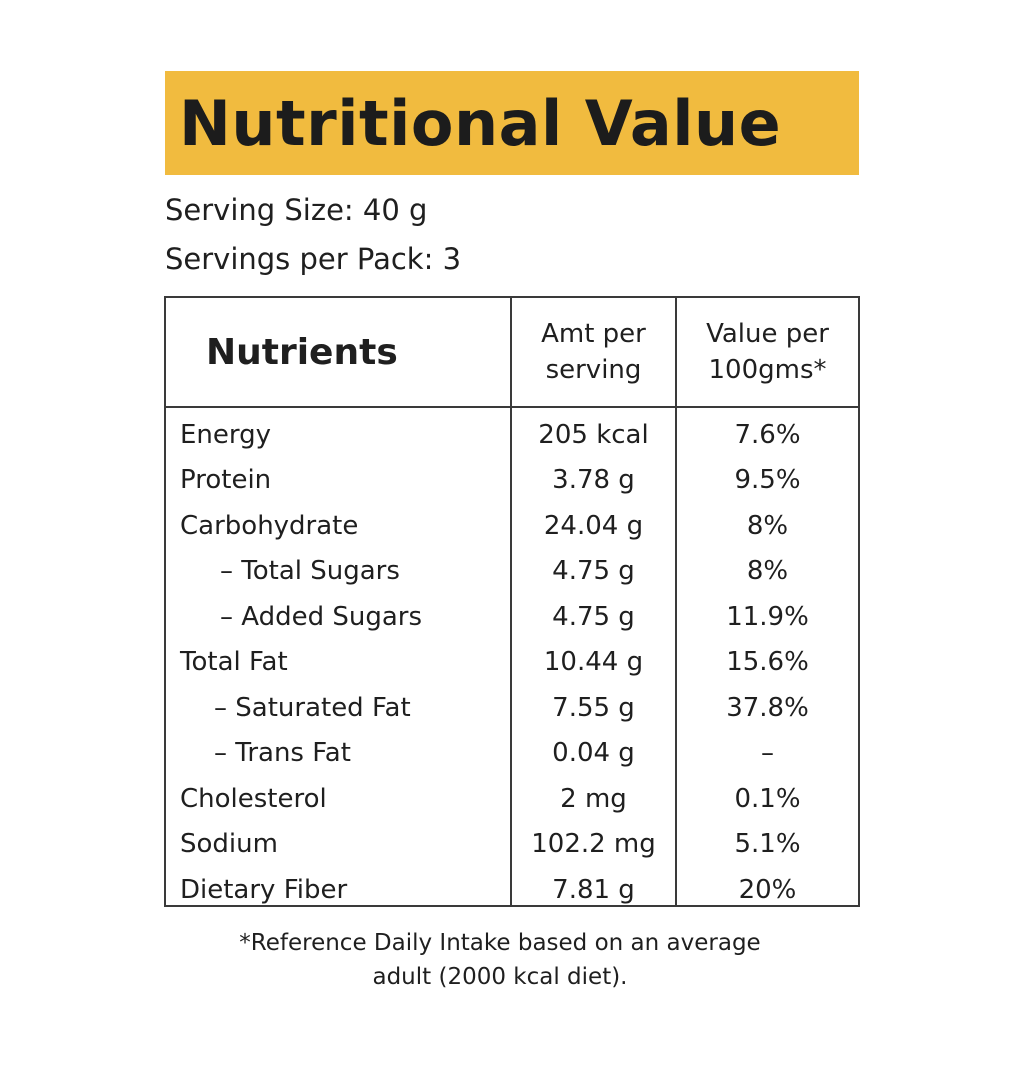 The height and width of the screenshot is (1067, 1024). What do you see at coordinates (593, 889) in the screenshot?
I see `nutrient-amount: 7.81 g` at bounding box center [593, 889].